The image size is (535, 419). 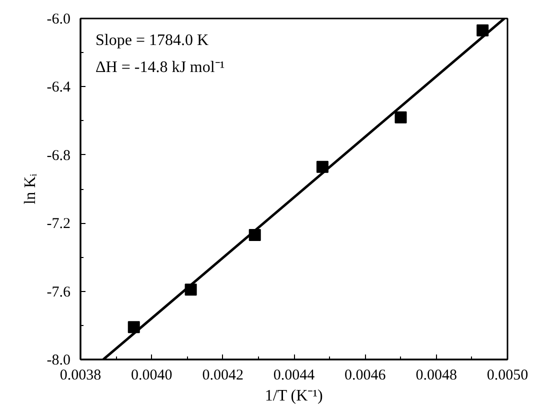 What do you see at coordinates (81, 376) in the screenshot?
I see `x-tick-label: 0.0038` at bounding box center [81, 376].